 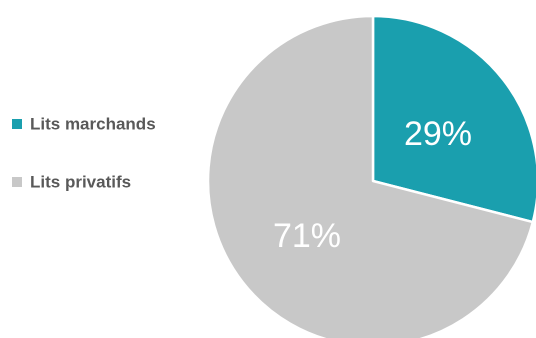 I want to click on legend-label: Lits marchands, so click(x=93, y=124).